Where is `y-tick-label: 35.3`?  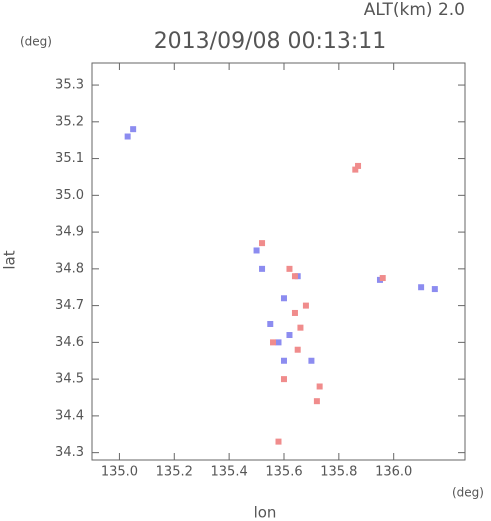 y-tick-label: 35.3 is located at coordinates (69, 85).